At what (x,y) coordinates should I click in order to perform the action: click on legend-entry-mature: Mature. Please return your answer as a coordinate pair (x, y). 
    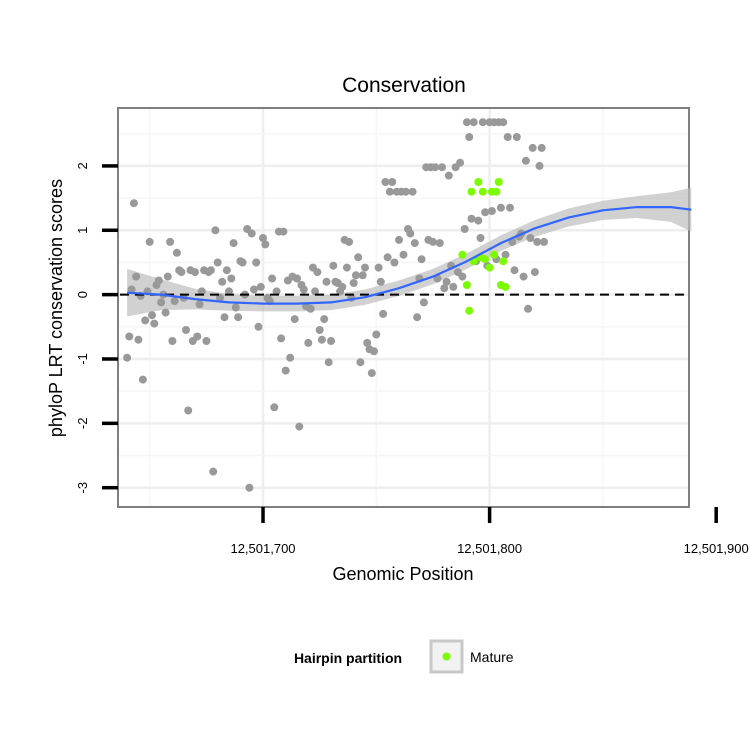
    Looking at the image, I should click on (492, 657).